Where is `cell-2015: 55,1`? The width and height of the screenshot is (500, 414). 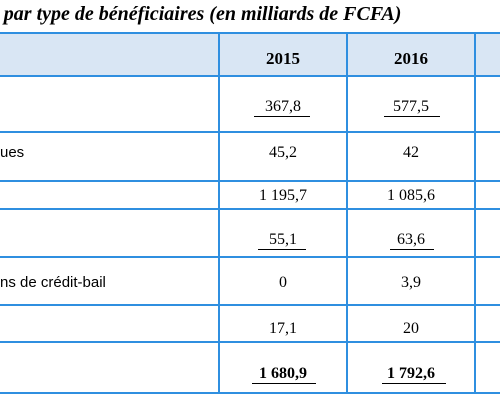 cell-2015: 55,1 is located at coordinates (283, 239).